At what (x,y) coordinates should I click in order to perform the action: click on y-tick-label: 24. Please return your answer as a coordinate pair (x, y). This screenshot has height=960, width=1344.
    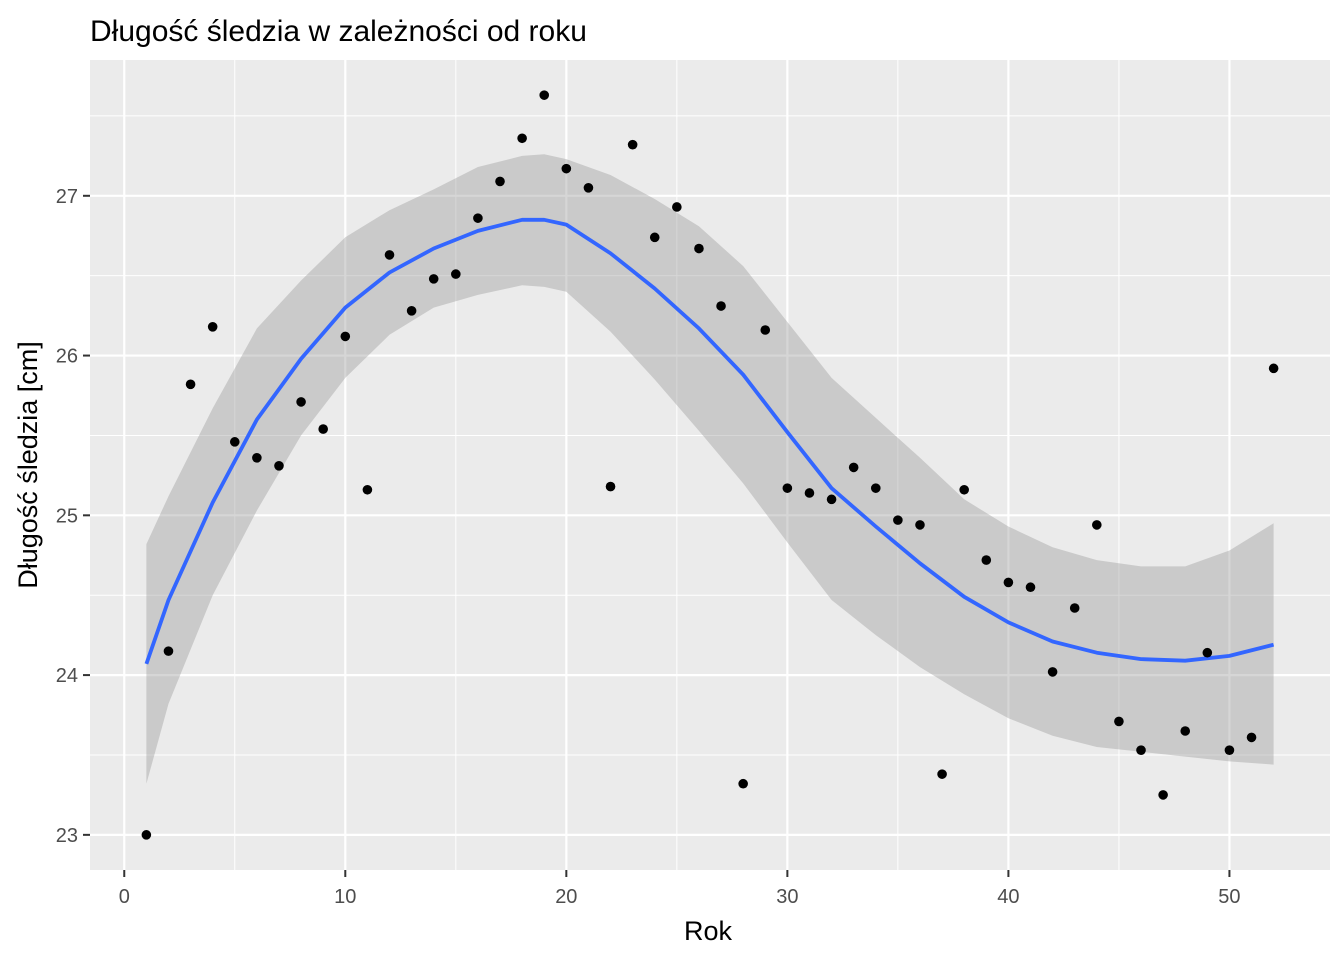
    Looking at the image, I should click on (67, 676).